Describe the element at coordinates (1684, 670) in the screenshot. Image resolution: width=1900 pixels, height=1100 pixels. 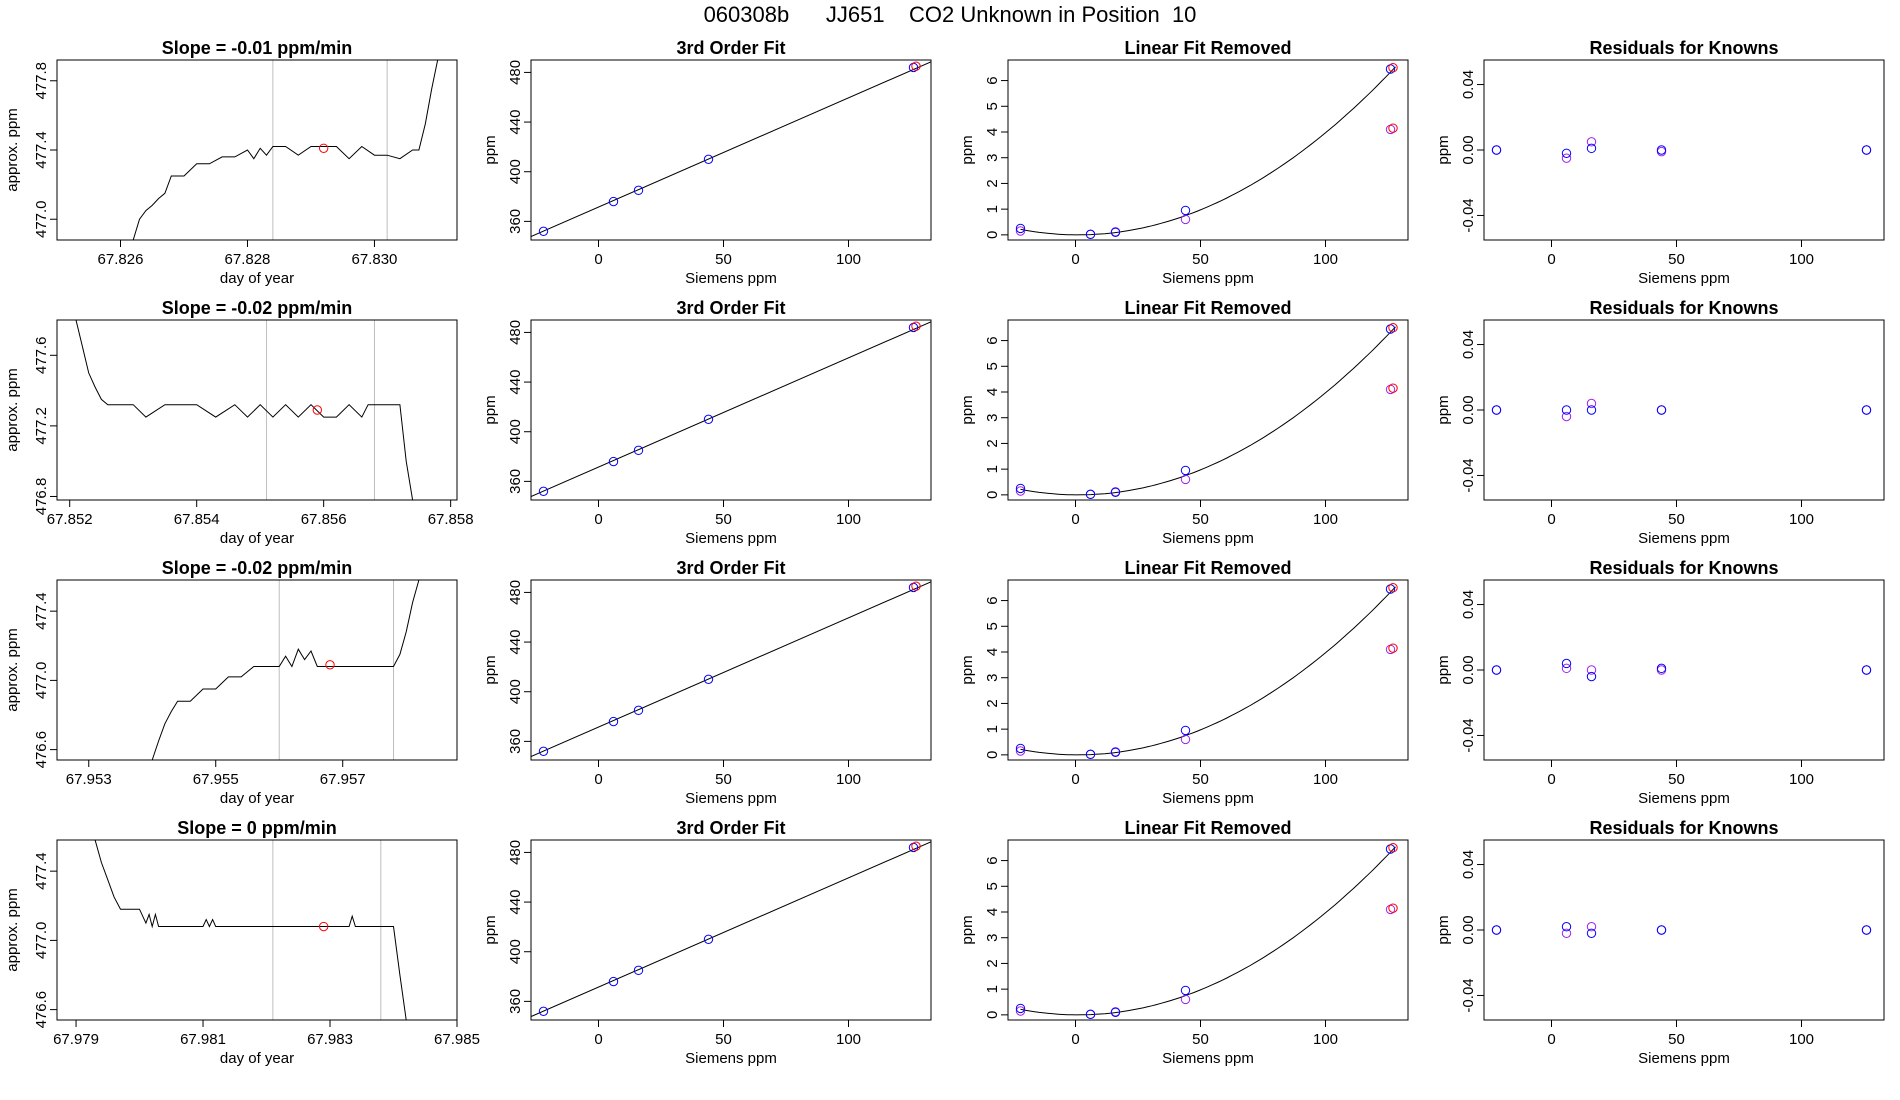
I see `panel-2-3-frame` at that location.